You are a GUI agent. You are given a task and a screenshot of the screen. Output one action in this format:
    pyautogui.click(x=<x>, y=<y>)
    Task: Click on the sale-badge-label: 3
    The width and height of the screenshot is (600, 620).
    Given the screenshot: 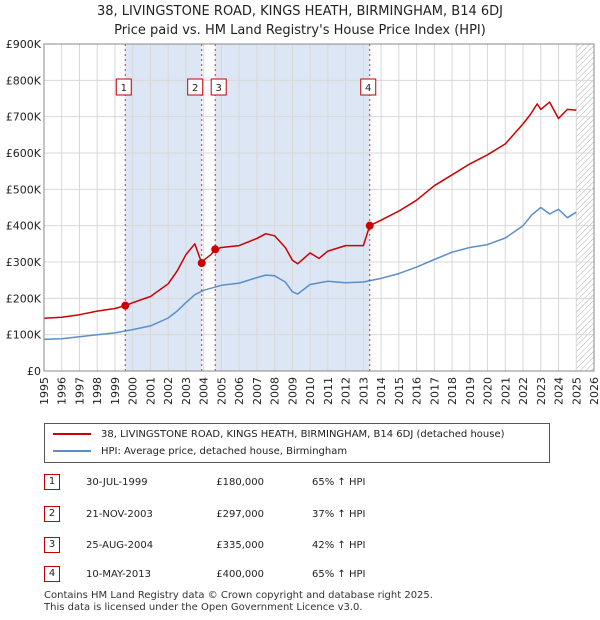 What is the action you would take?
    pyautogui.click(x=219, y=88)
    